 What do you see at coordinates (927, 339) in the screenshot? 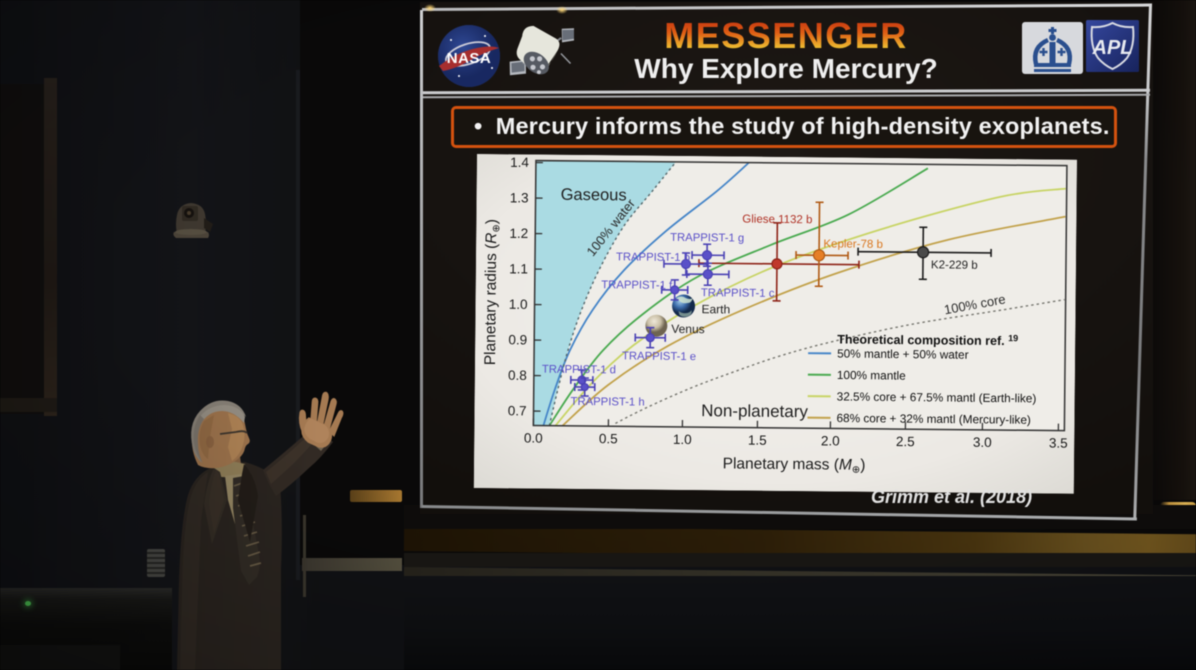
I see `svg-text:Theoretical composition ref. 1: Theoretical composition ref. 19` at bounding box center [927, 339].